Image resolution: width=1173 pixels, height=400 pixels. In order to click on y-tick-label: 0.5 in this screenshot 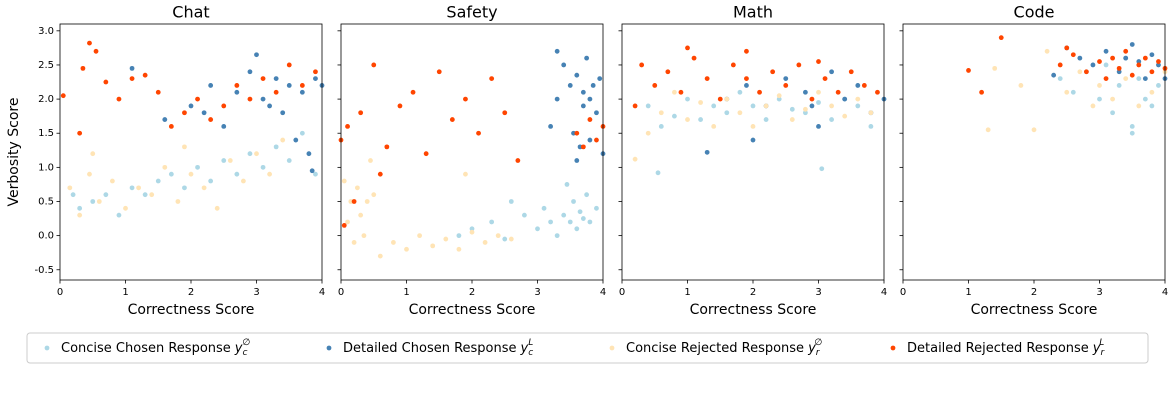, I will do `click(46, 201)`.